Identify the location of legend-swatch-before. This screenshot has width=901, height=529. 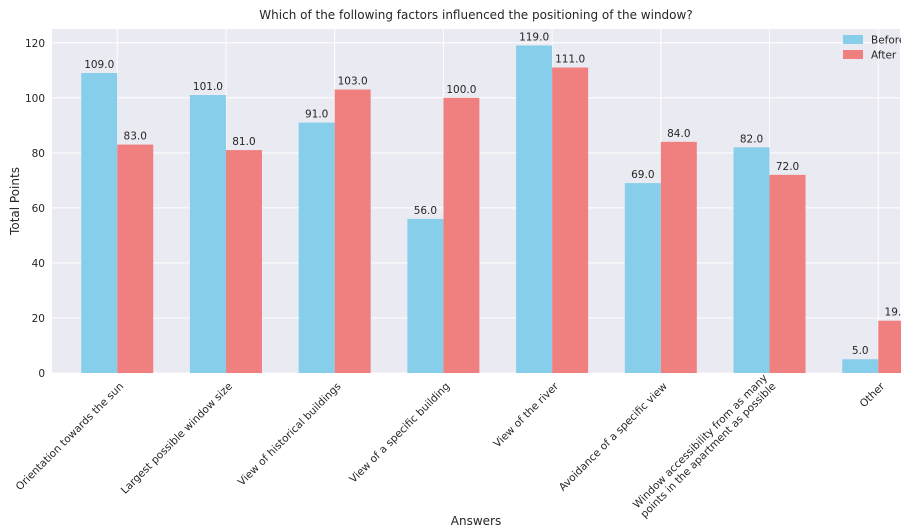
(853, 39).